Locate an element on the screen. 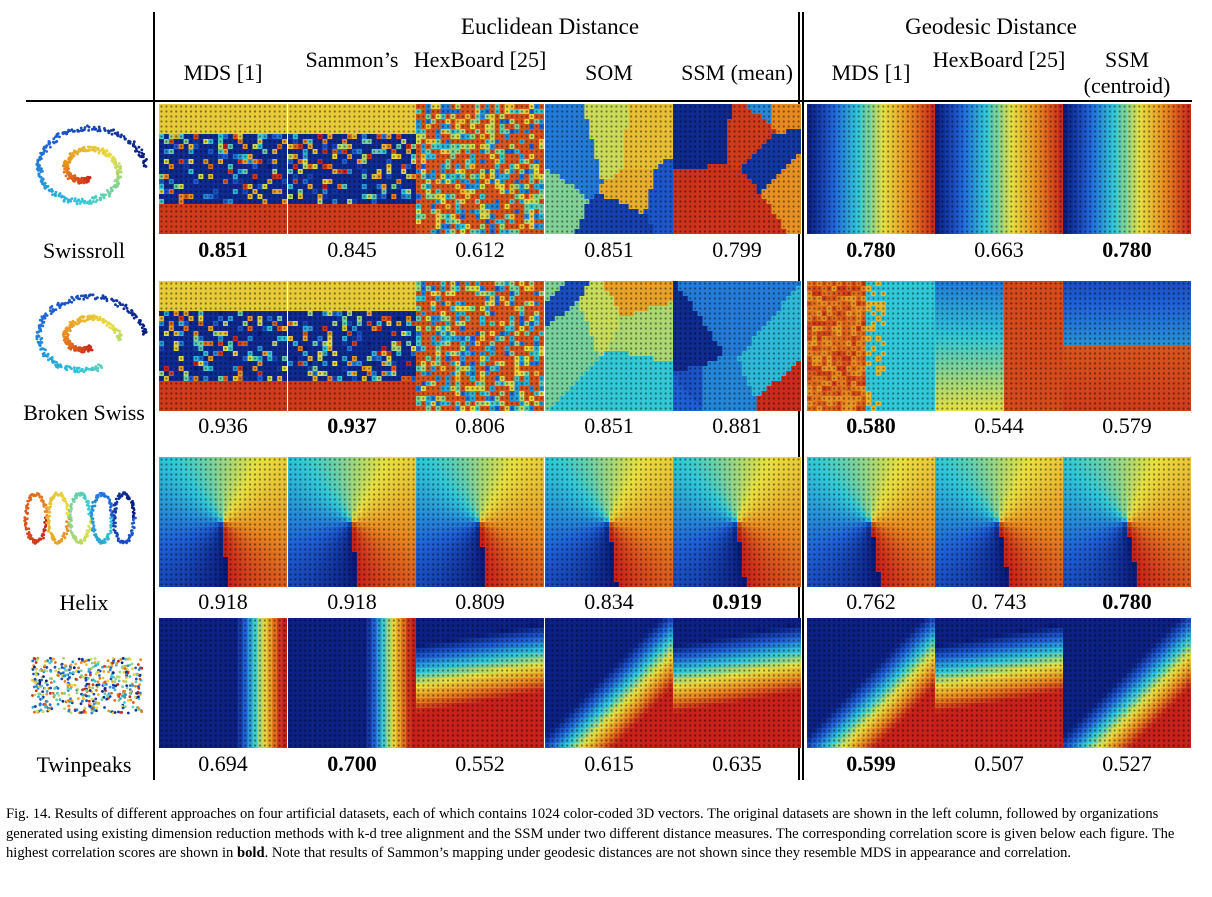 Image resolution: width=1212 pixels, height=897 pixels. correlation-score: 0.809 is located at coordinates (480, 602).